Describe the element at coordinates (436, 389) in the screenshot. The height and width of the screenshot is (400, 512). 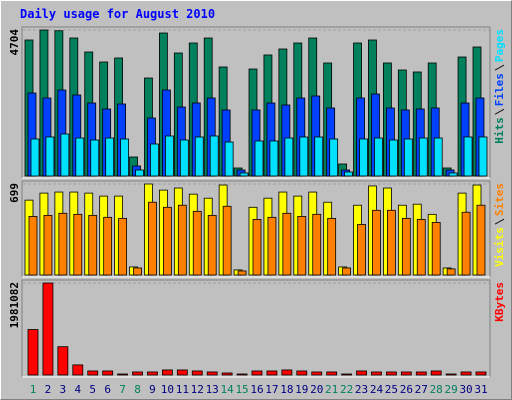
I see `x-tick-label: 28` at that location.